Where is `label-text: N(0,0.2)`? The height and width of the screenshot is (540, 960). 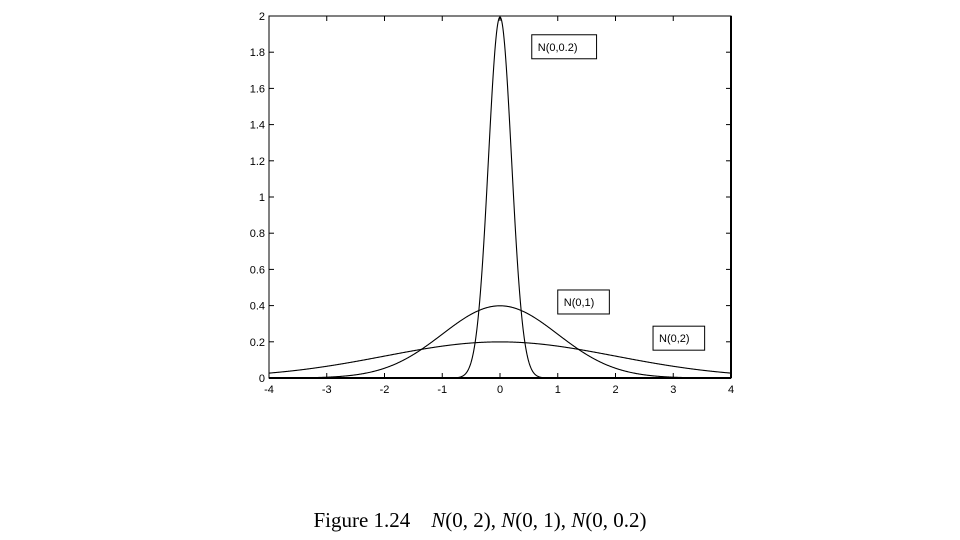
label-text: N(0,0.2) is located at coordinates (558, 48).